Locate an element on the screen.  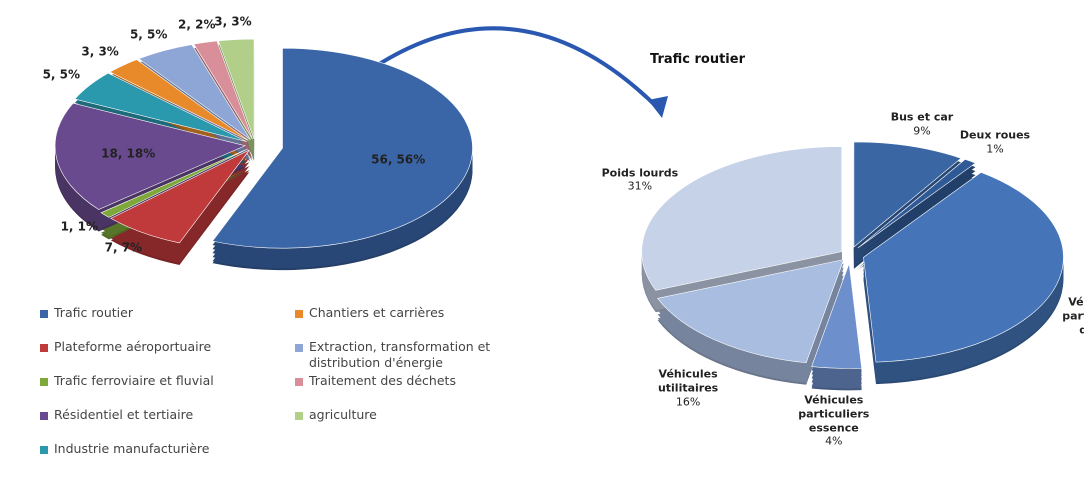
legend-label: agriculture is located at coordinates (343, 414).